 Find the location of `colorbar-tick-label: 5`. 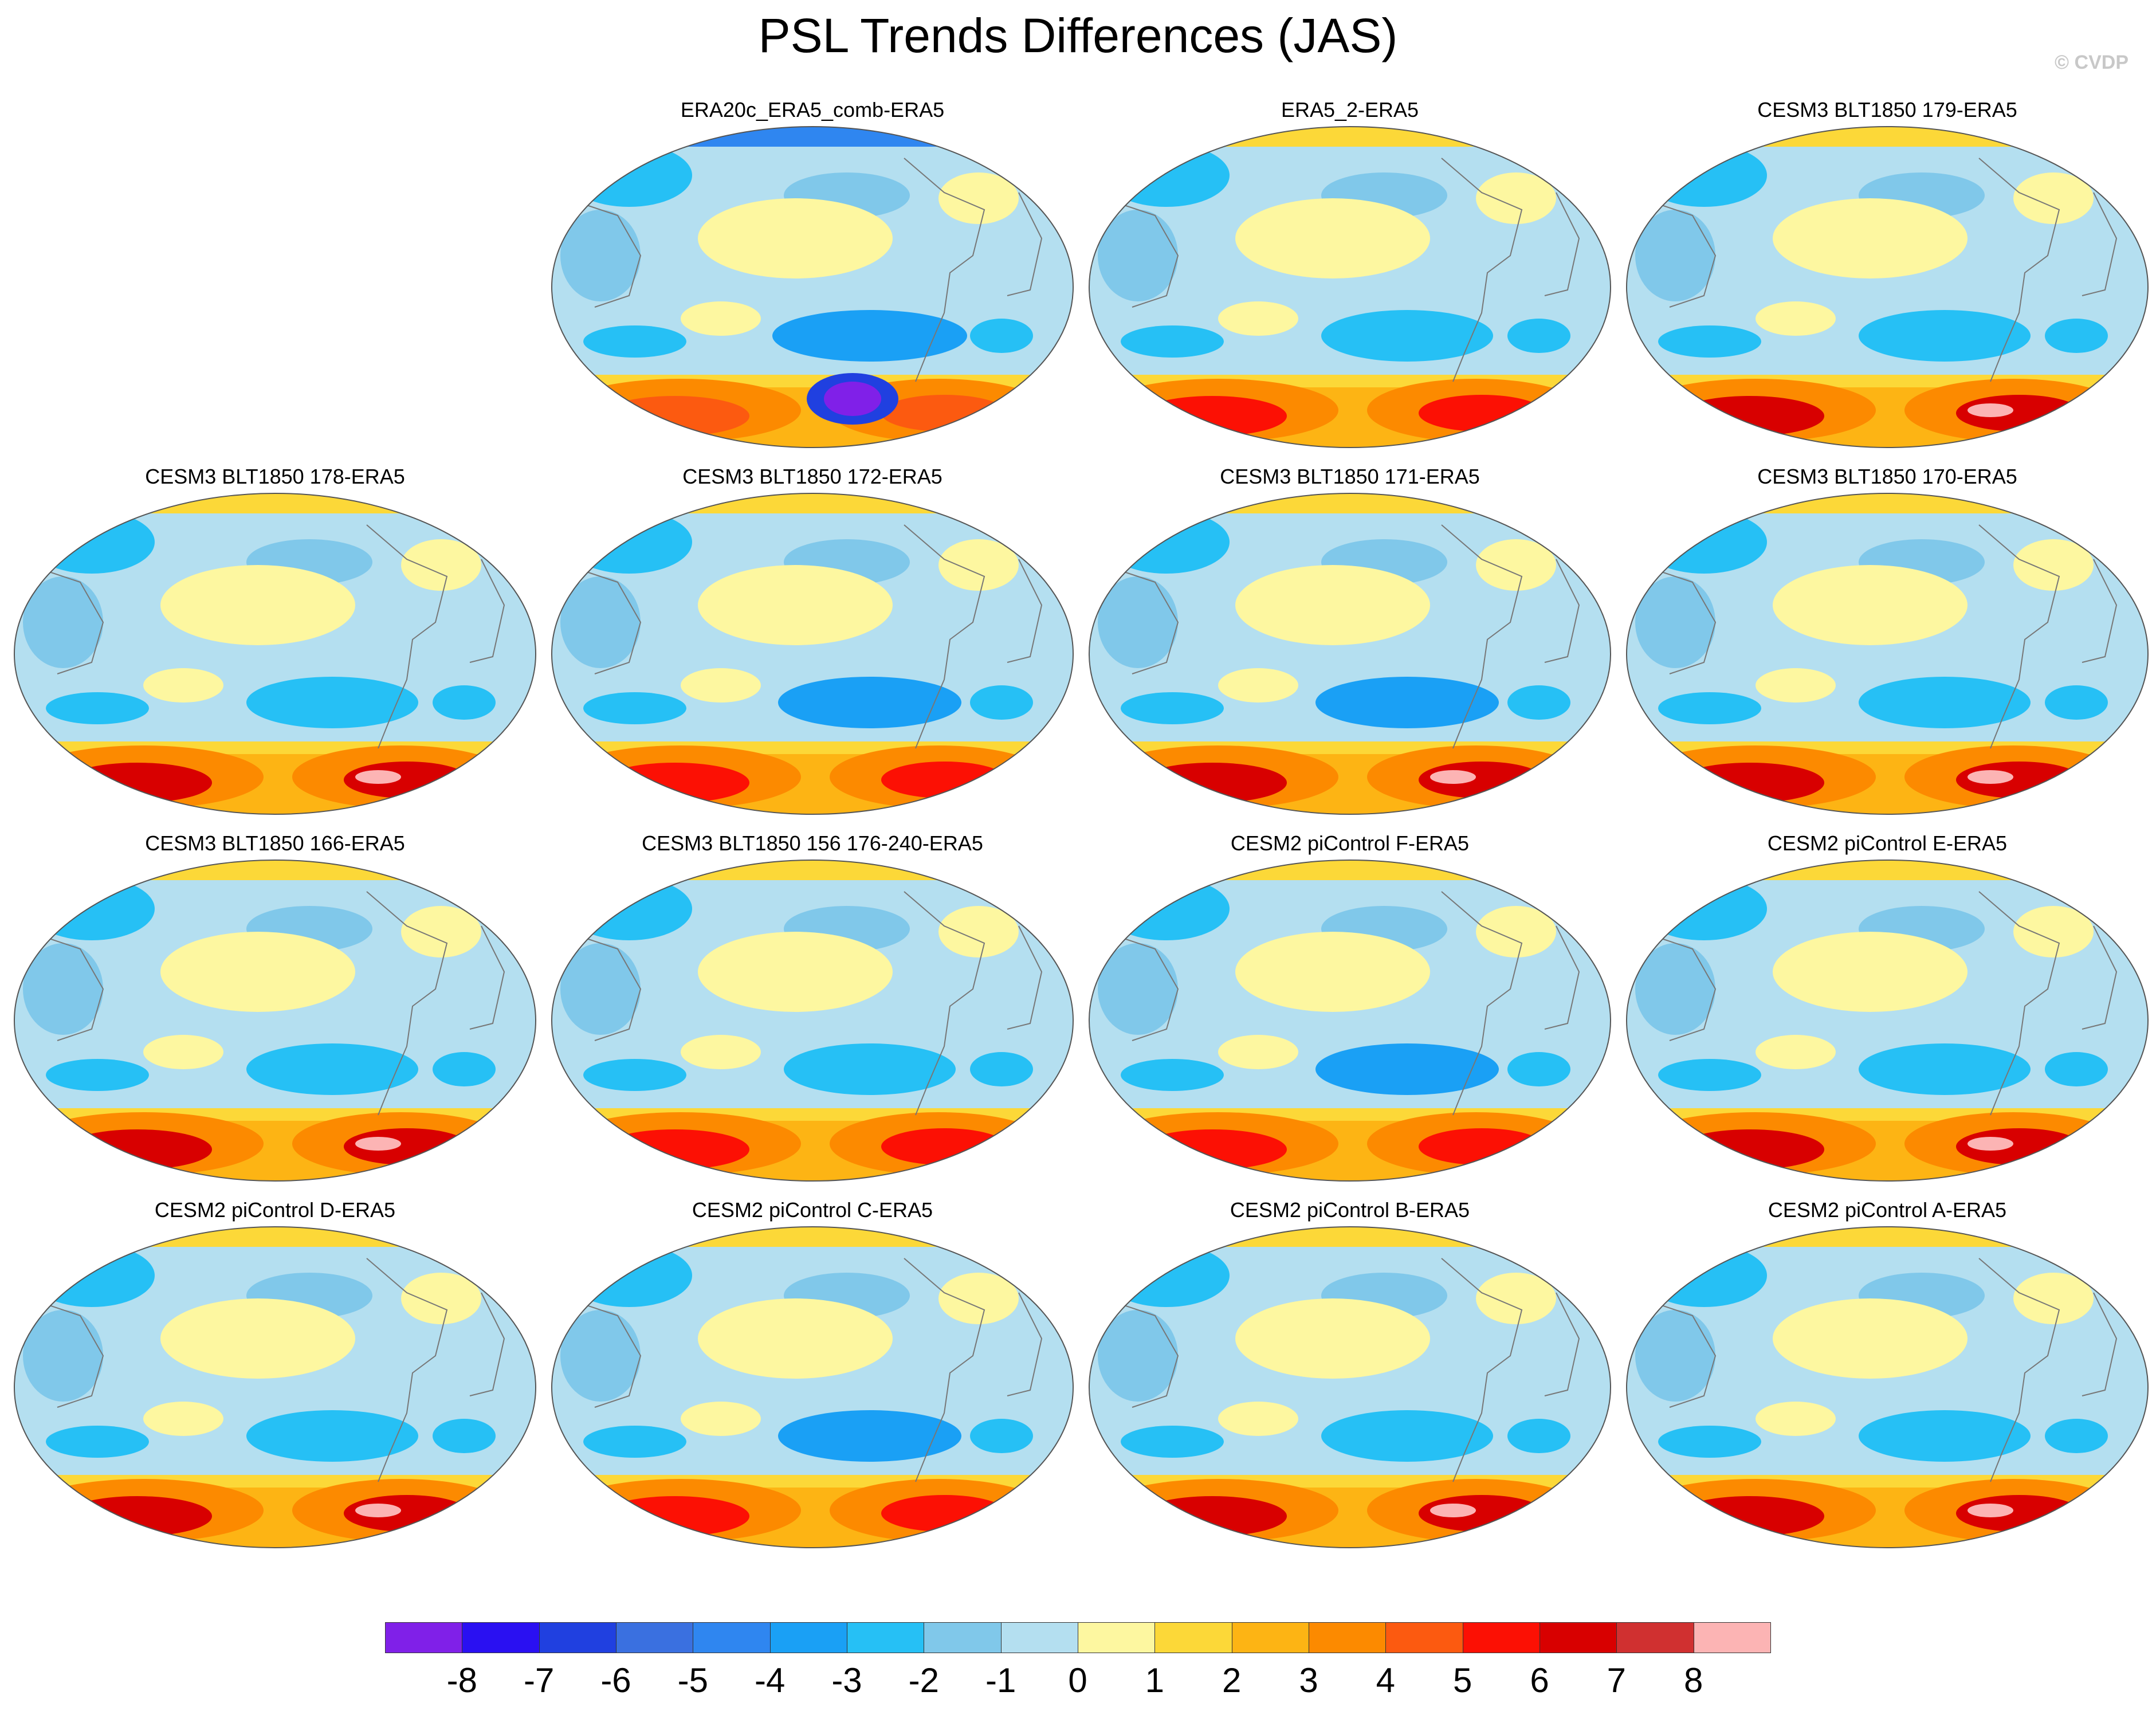

colorbar-tick-label: 5 is located at coordinates (1462, 1680).